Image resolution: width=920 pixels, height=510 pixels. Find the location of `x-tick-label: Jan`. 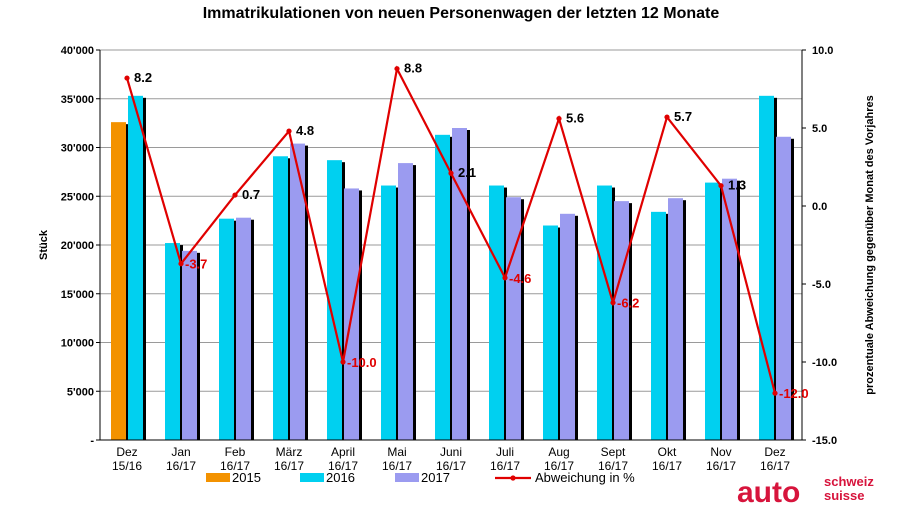

x-tick-label: Jan is located at coordinates (180, 452).